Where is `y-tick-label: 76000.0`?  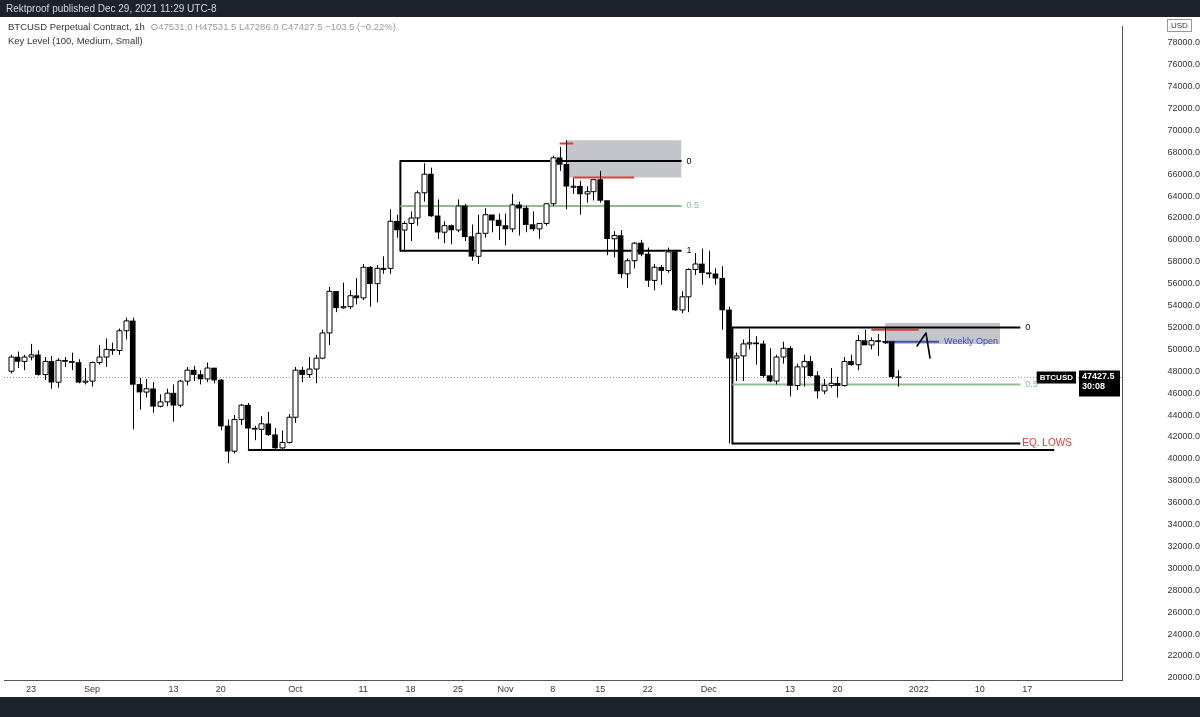
y-tick-label: 76000.0 is located at coordinates (1183, 64).